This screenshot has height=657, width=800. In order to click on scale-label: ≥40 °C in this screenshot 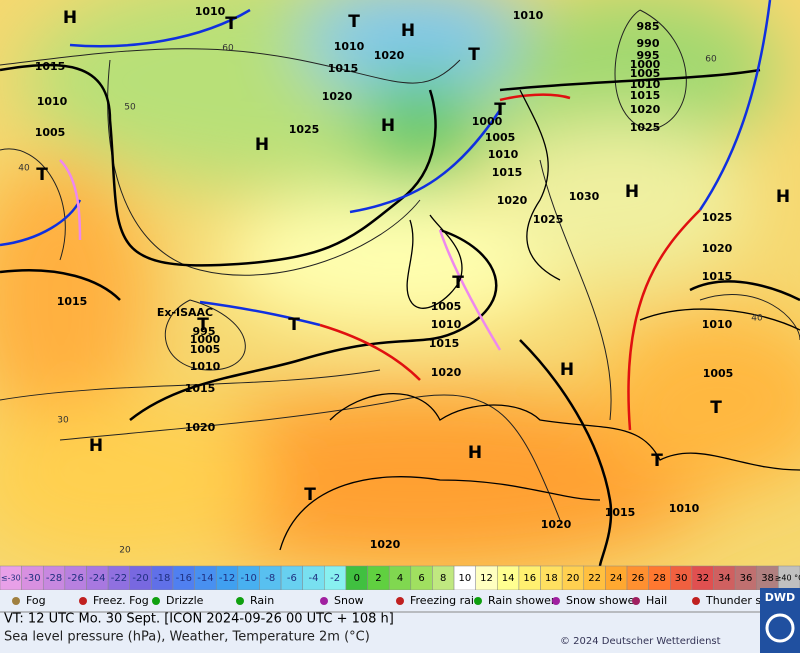, I will do `click(787, 578)`.